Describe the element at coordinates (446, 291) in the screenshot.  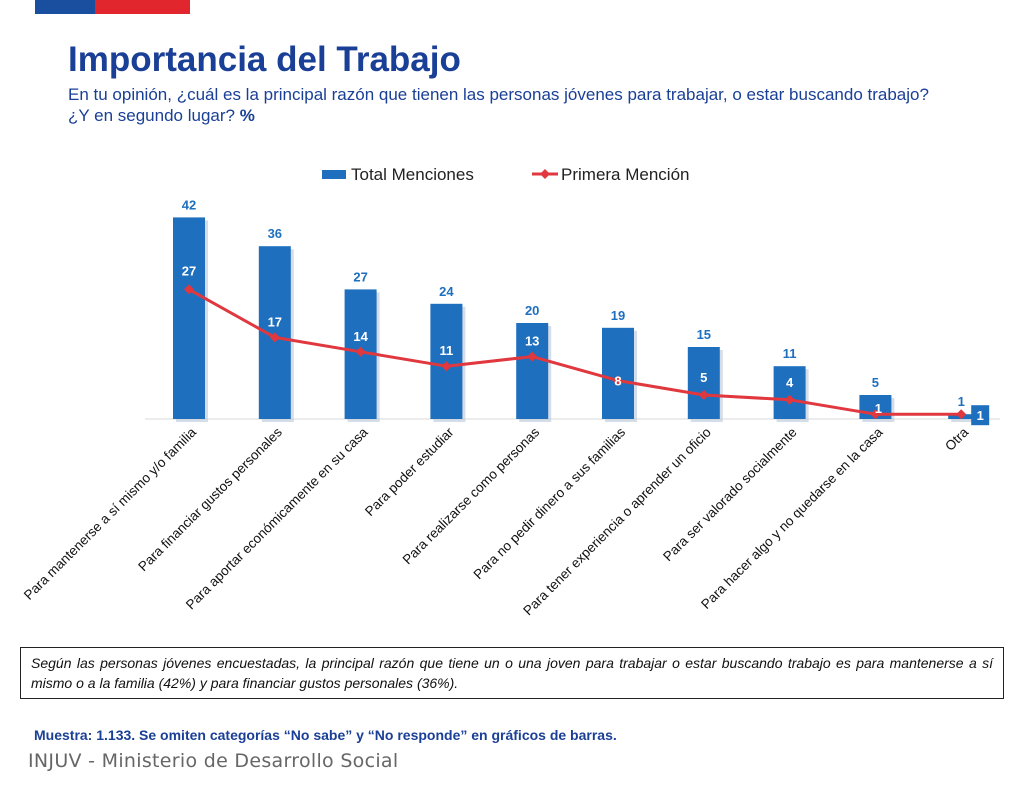
I see `bar-value-label: 24` at that location.